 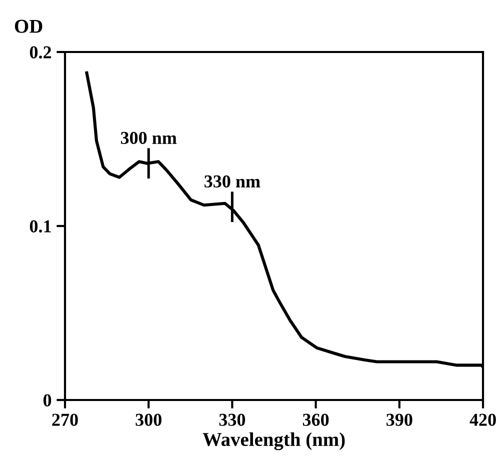 What do you see at coordinates (65, 420) in the screenshot?
I see `x-tick-label: 270` at bounding box center [65, 420].